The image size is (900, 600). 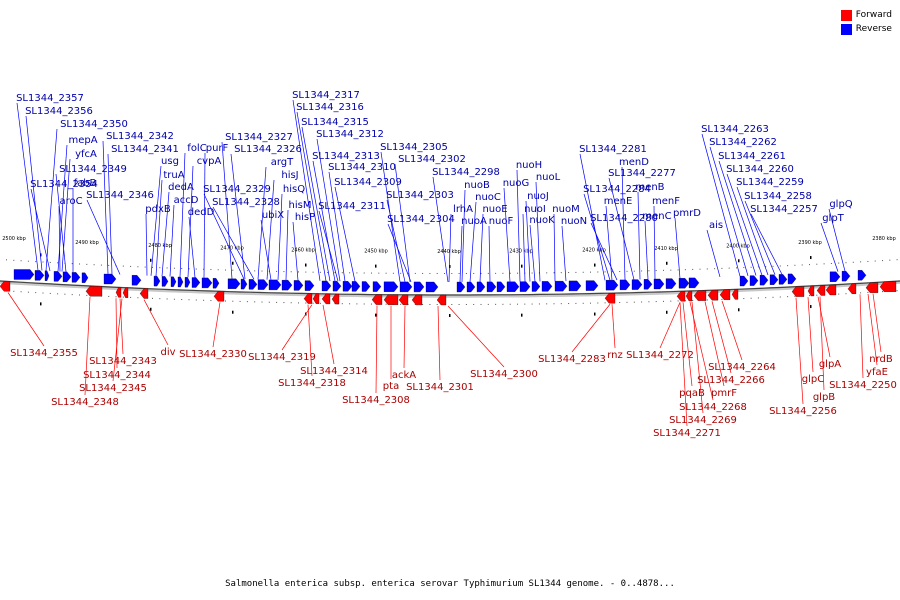 What do you see at coordinates (350, 134) in the screenshot?
I see `reverse-gene-label: SL1344_2312` at bounding box center [350, 134].